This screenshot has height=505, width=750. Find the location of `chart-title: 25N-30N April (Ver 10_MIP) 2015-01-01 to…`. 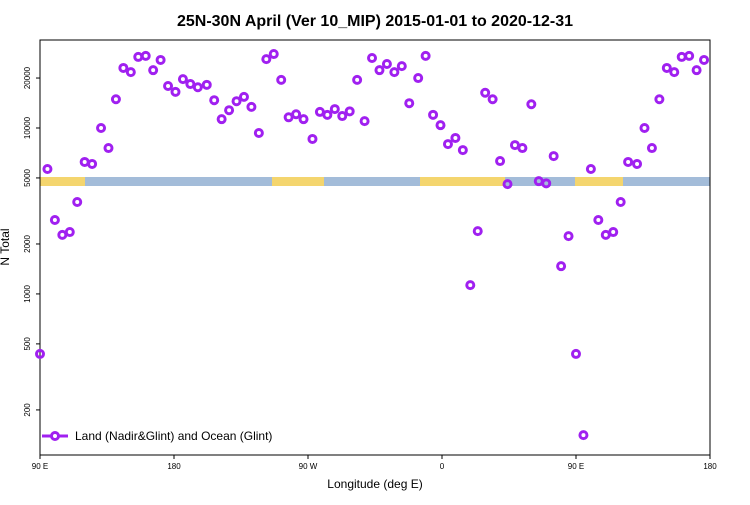

chart-title: 25N-30N April (Ver 10_MIP) 2015-01-01 to… is located at coordinates (375, 21).